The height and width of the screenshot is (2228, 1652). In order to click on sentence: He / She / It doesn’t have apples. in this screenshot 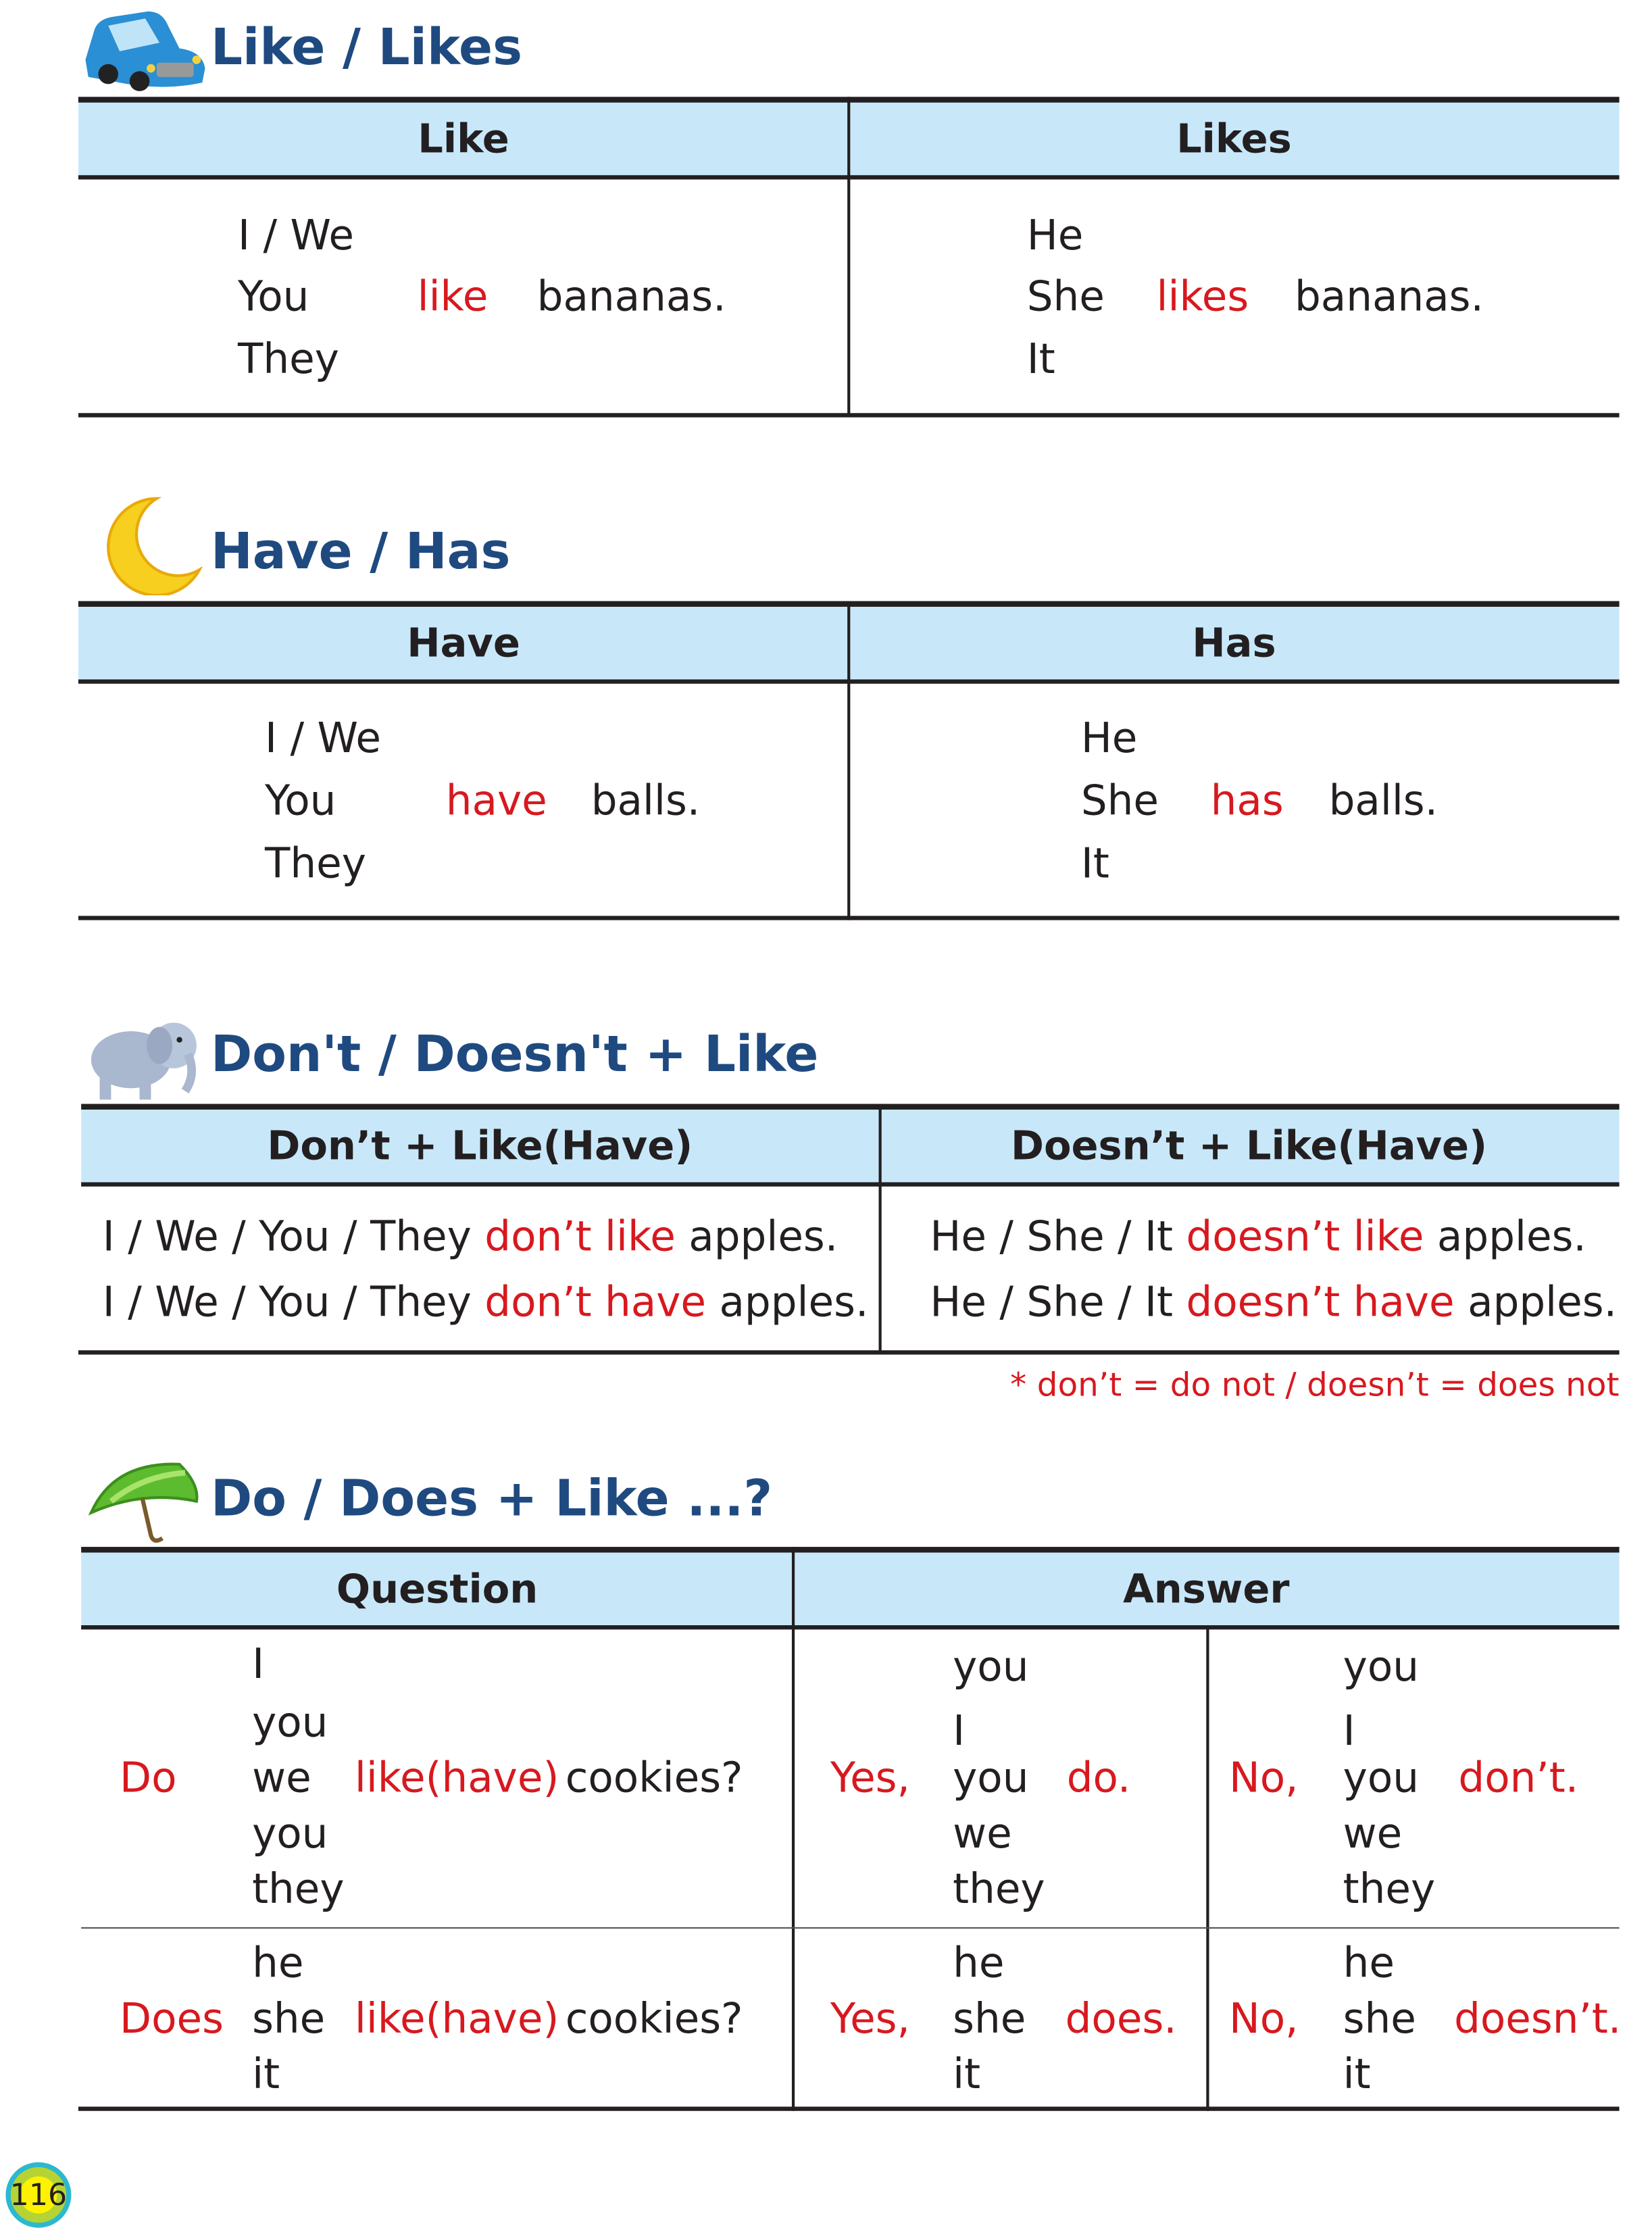, I will do `click(1273, 1302)`.